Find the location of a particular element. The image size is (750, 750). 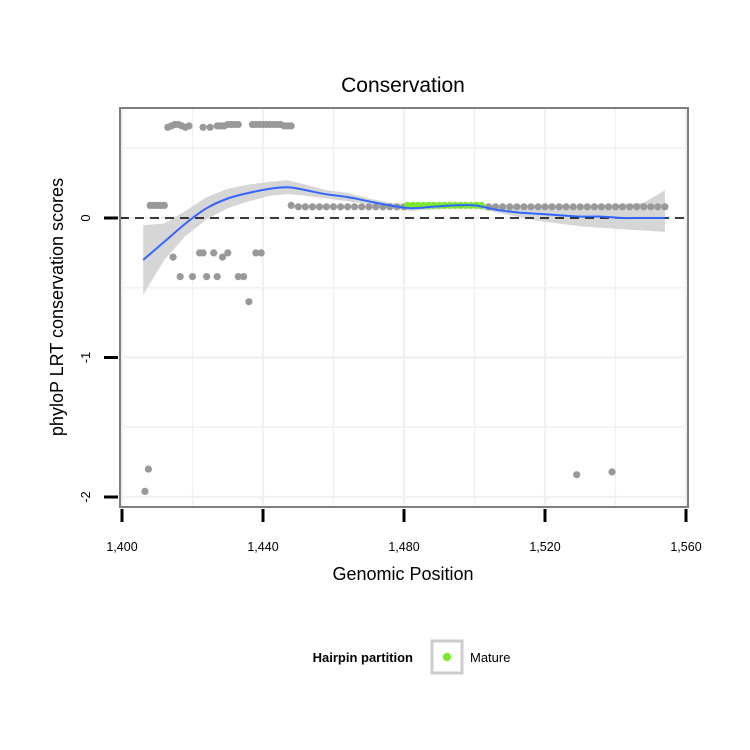

y-tick-label-2: 0 is located at coordinates (85, 217).